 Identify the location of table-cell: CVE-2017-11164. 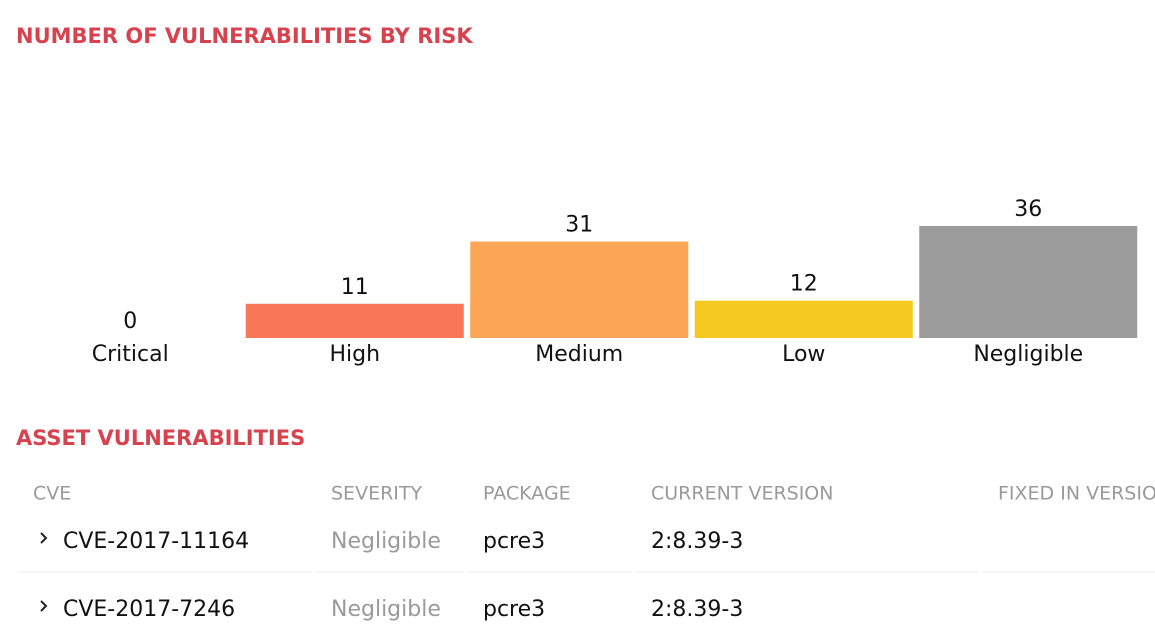
(156, 541).